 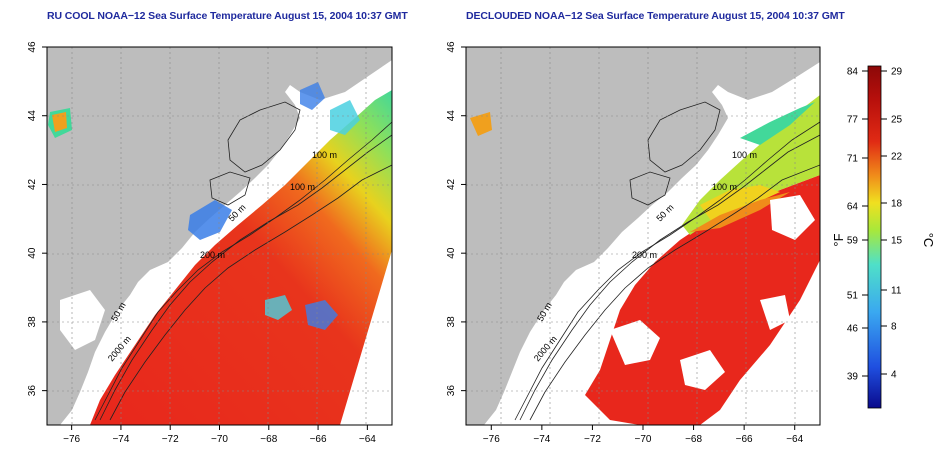 I want to click on right-x-tick-label: −74, so click(x=541, y=439).